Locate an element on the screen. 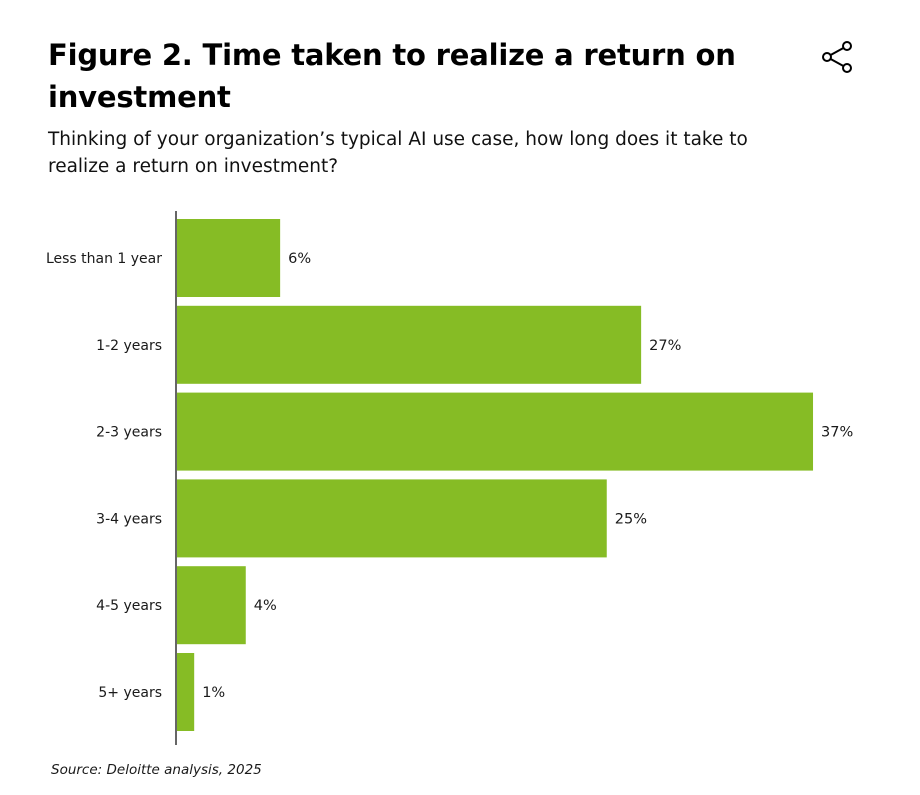 Image resolution: width=920 pixels, height=795 pixels. value-label: 25% is located at coordinates (631, 519).